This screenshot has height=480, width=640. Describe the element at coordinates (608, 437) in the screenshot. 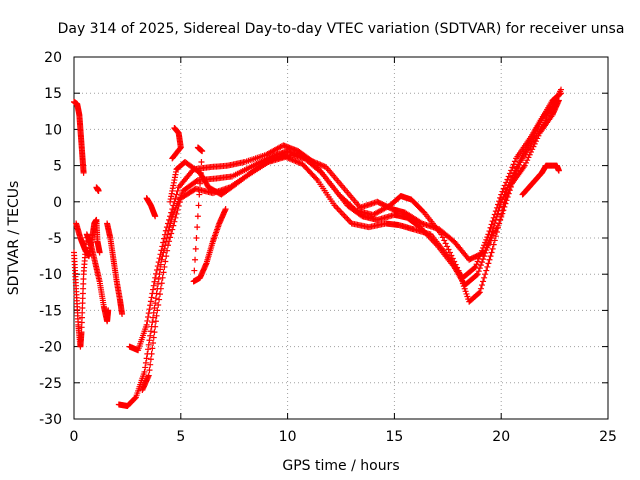

I see `x-tick-label: 25` at that location.